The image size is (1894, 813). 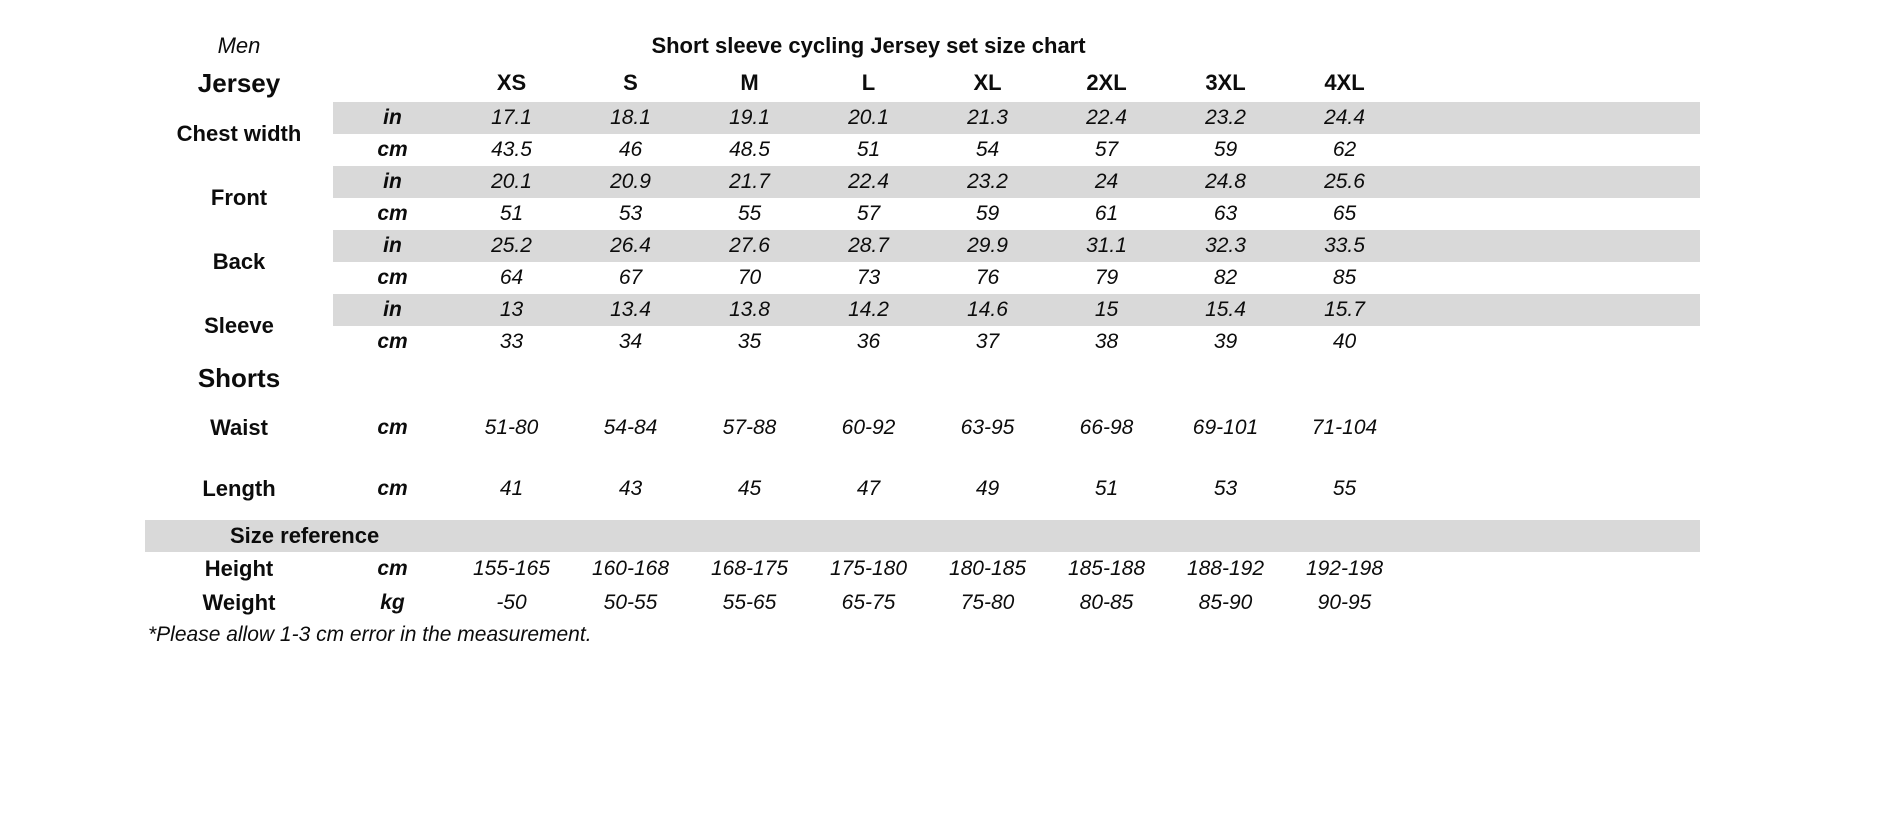 What do you see at coordinates (922, 378) in the screenshot?
I see `section-row-shorts: Shorts` at bounding box center [922, 378].